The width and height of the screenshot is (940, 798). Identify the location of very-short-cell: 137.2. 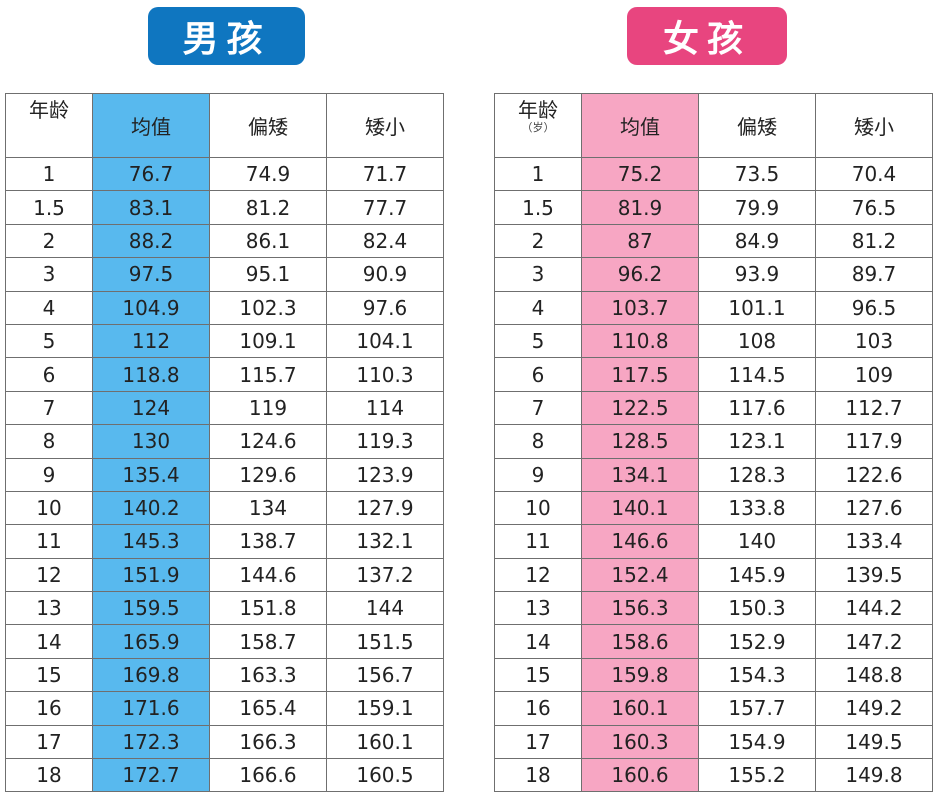
(385, 575).